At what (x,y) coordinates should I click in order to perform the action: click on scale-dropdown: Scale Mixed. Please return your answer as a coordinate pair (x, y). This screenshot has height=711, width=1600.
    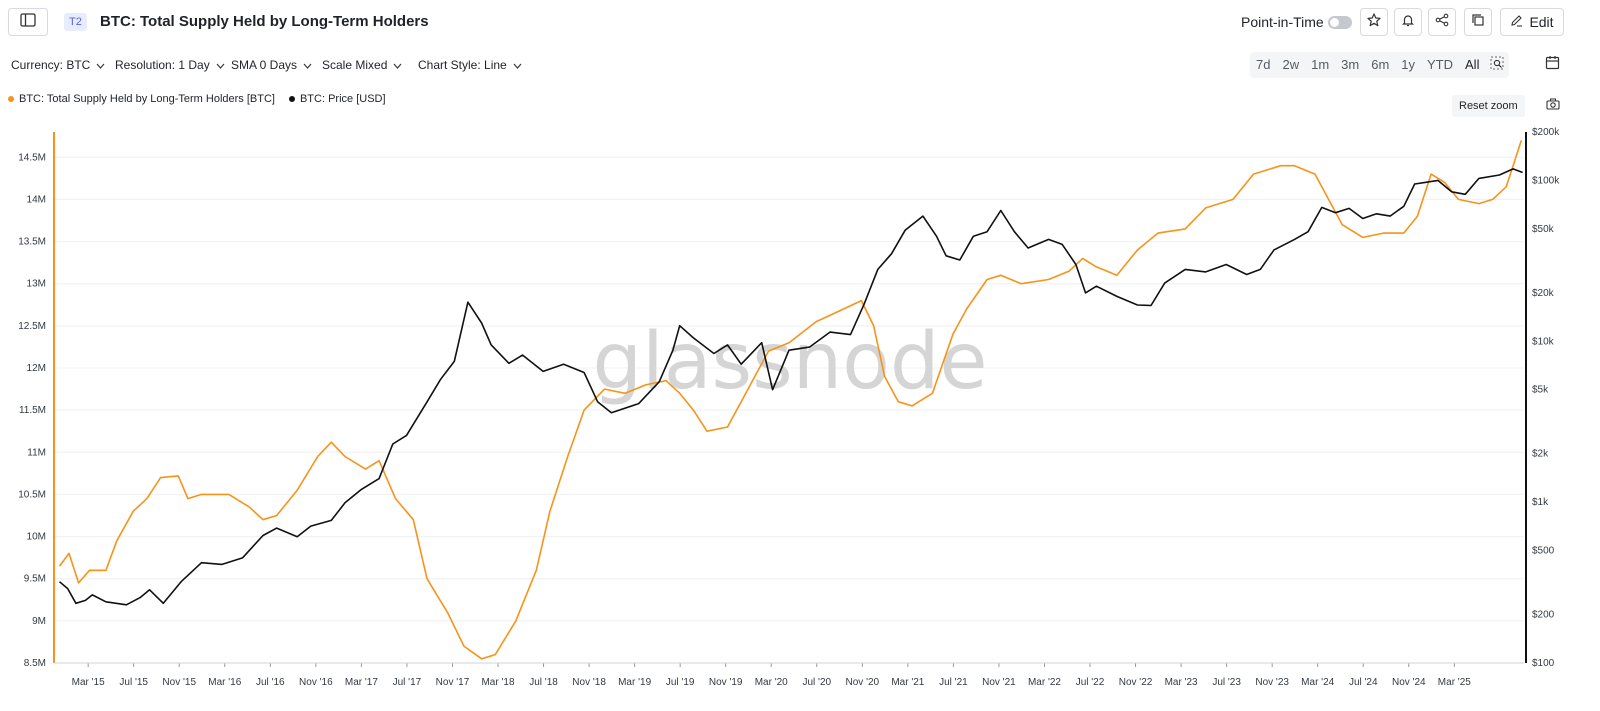
    Looking at the image, I should click on (362, 65).